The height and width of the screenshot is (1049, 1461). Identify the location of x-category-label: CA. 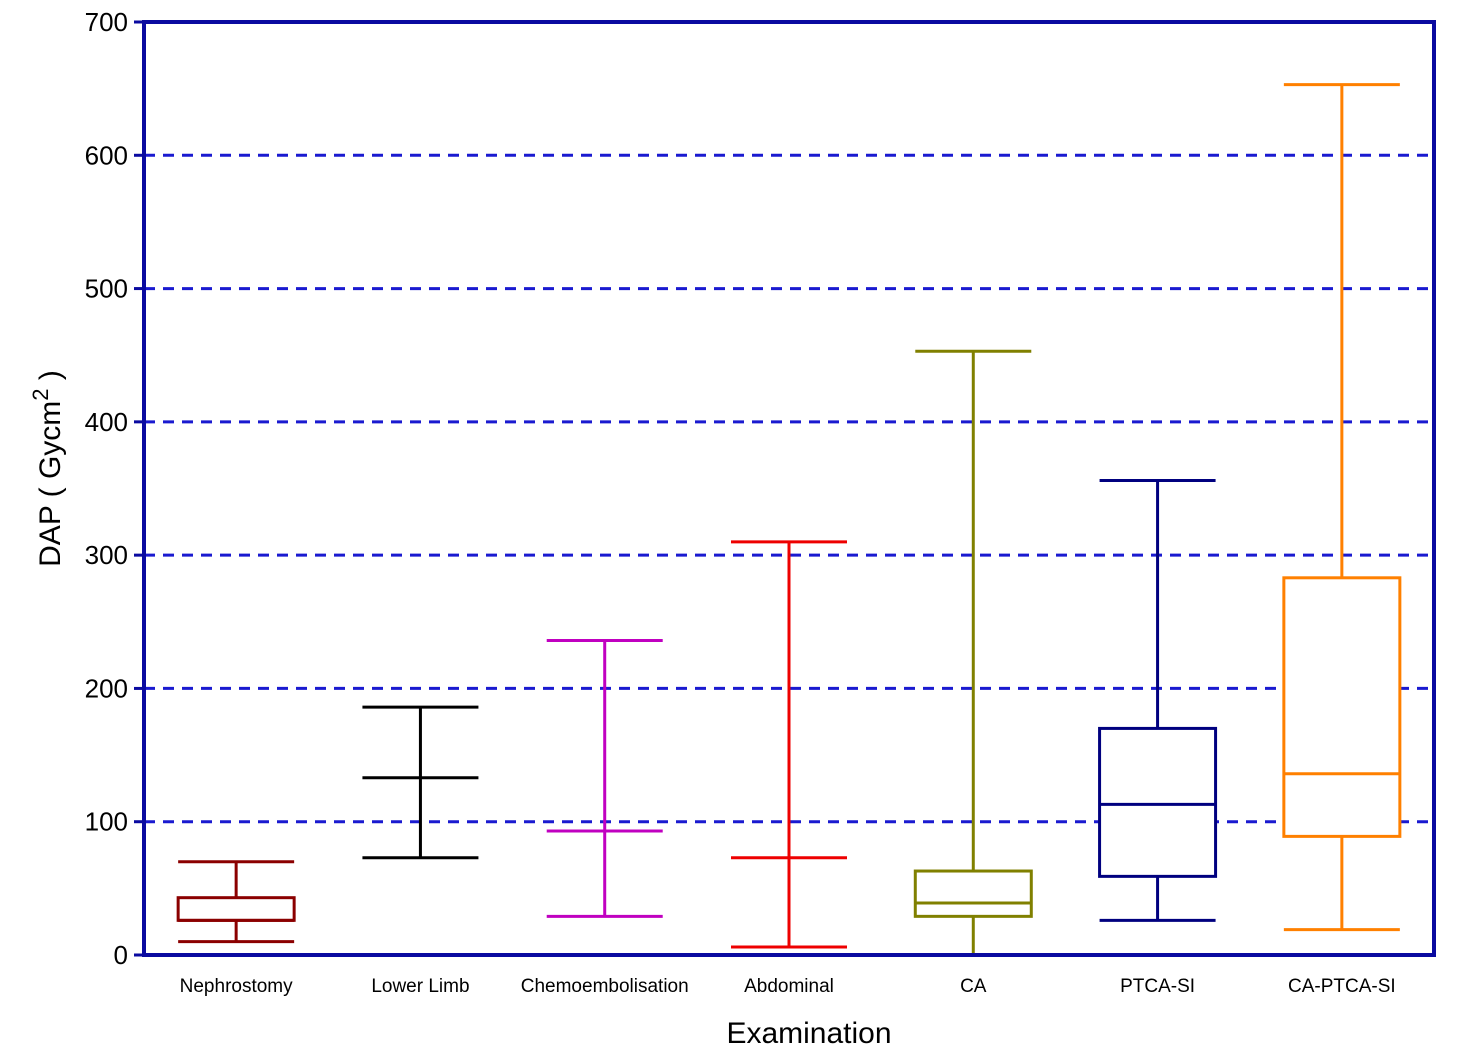
(973, 986).